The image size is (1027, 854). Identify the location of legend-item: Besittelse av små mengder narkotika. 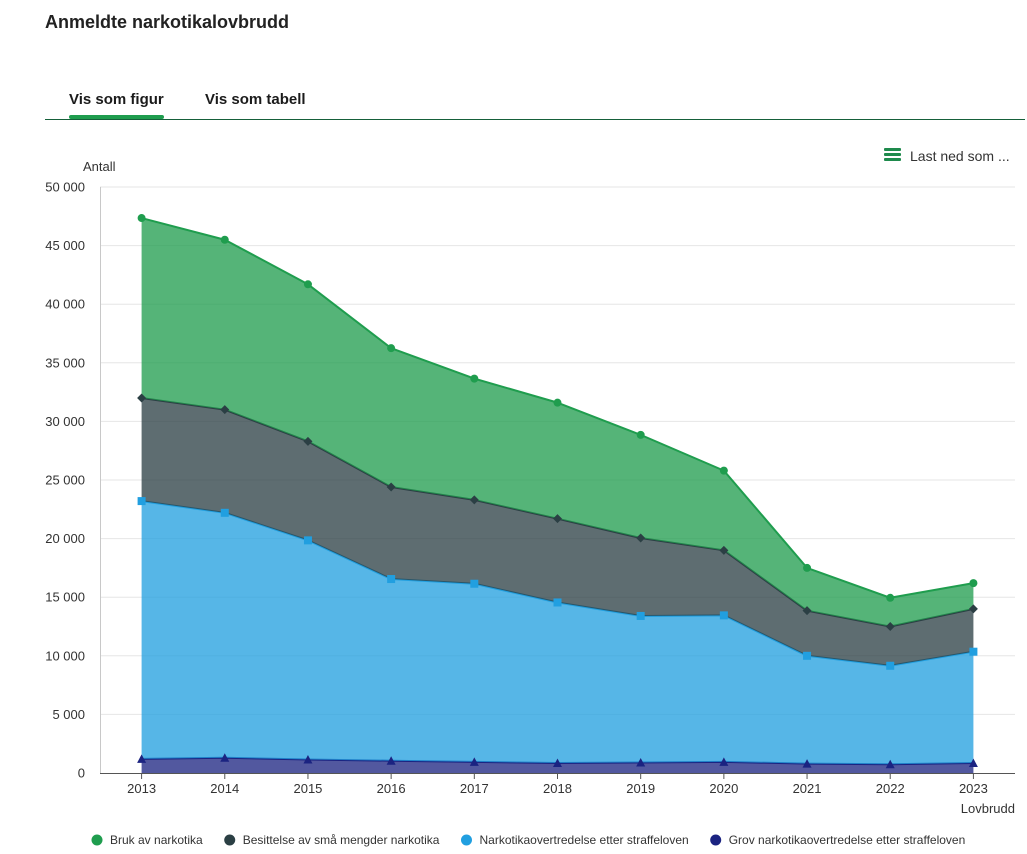
(332, 840).